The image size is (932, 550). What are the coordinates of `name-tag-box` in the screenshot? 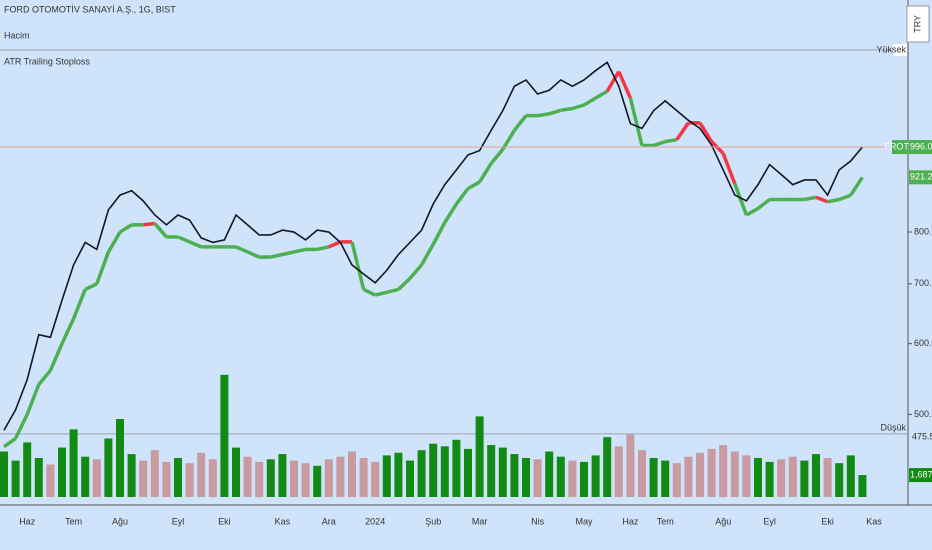 It's located at (900, 147).